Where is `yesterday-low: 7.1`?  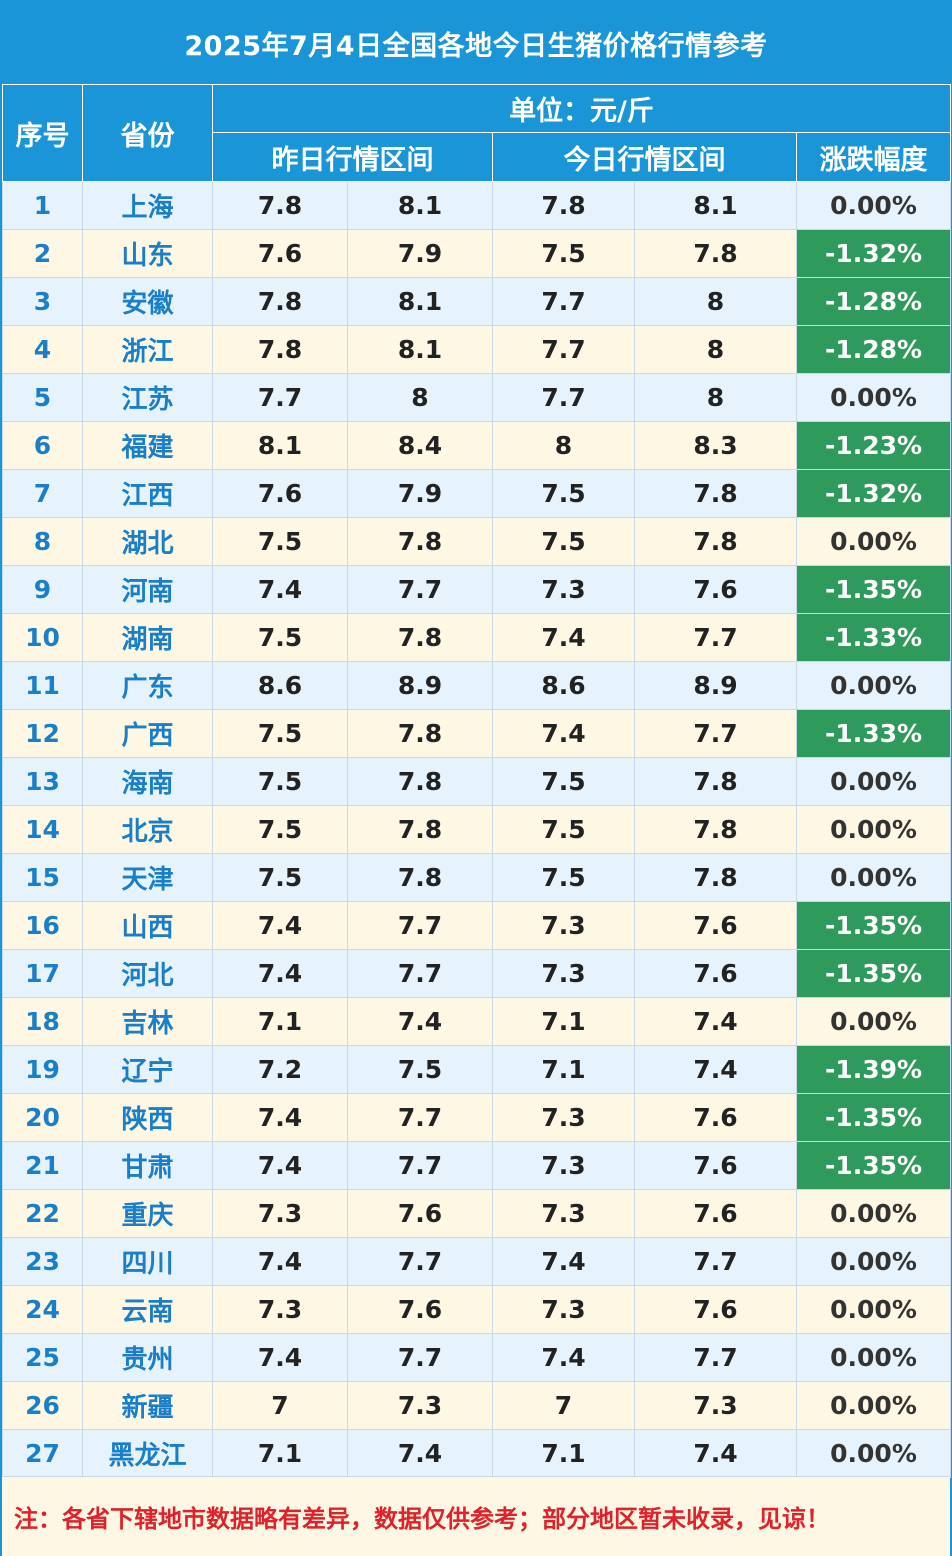 yesterday-low: 7.1 is located at coordinates (280, 1453).